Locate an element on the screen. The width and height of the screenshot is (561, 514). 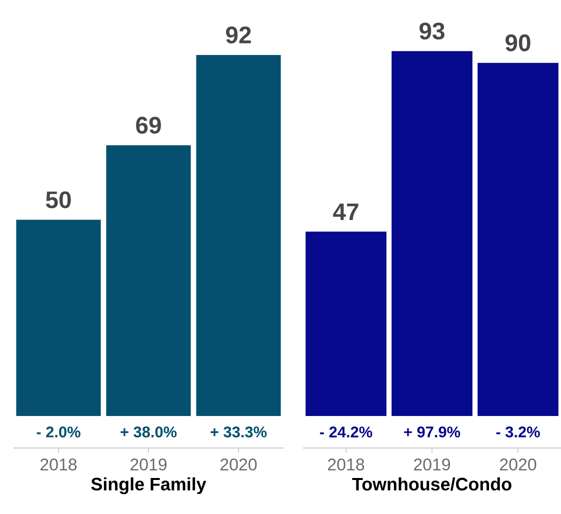
text: + 38.0% is located at coordinates (148, 432).